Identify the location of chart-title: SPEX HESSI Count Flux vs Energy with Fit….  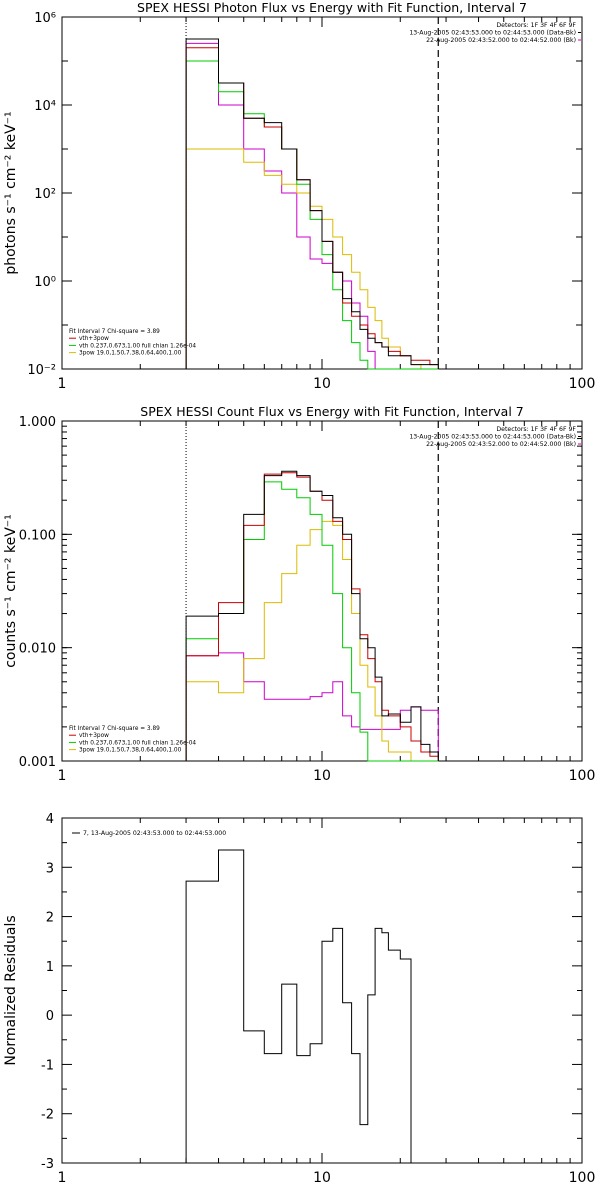
(331, 411).